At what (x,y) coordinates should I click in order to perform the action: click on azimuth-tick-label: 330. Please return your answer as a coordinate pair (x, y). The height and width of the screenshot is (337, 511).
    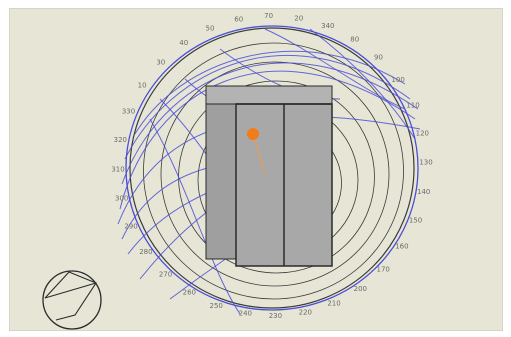
    Looking at the image, I should click on (128, 112).